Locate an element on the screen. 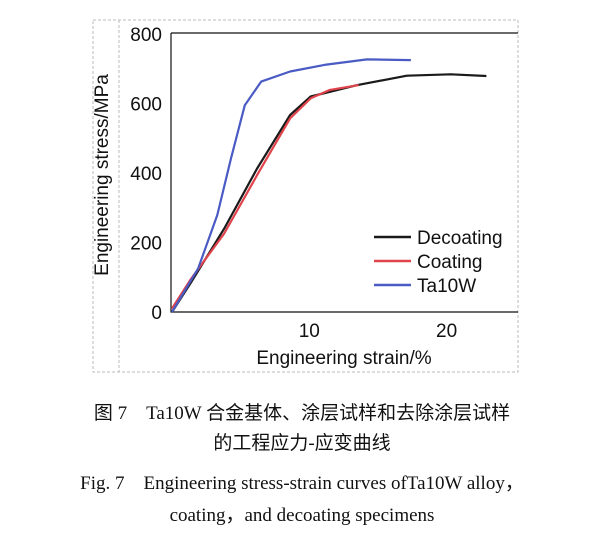 This screenshot has width=604, height=540. y-tick-label: 800 is located at coordinates (146, 35).